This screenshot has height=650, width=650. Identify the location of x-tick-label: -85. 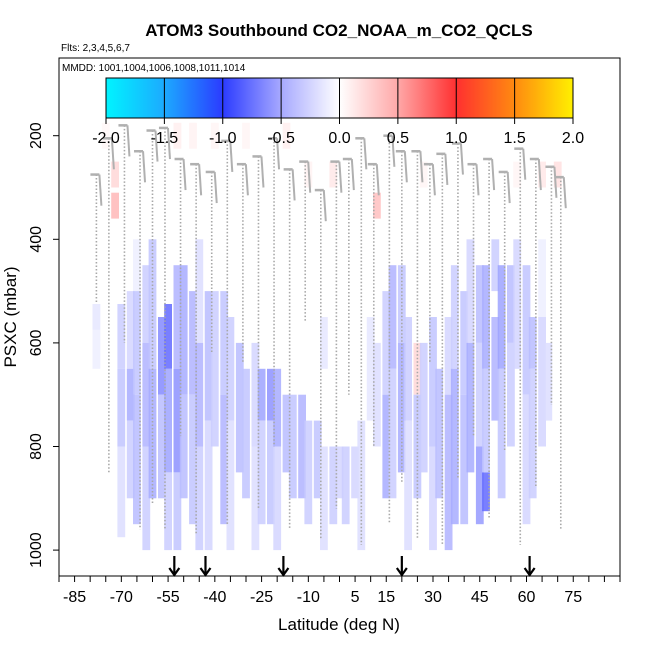
(74, 597).